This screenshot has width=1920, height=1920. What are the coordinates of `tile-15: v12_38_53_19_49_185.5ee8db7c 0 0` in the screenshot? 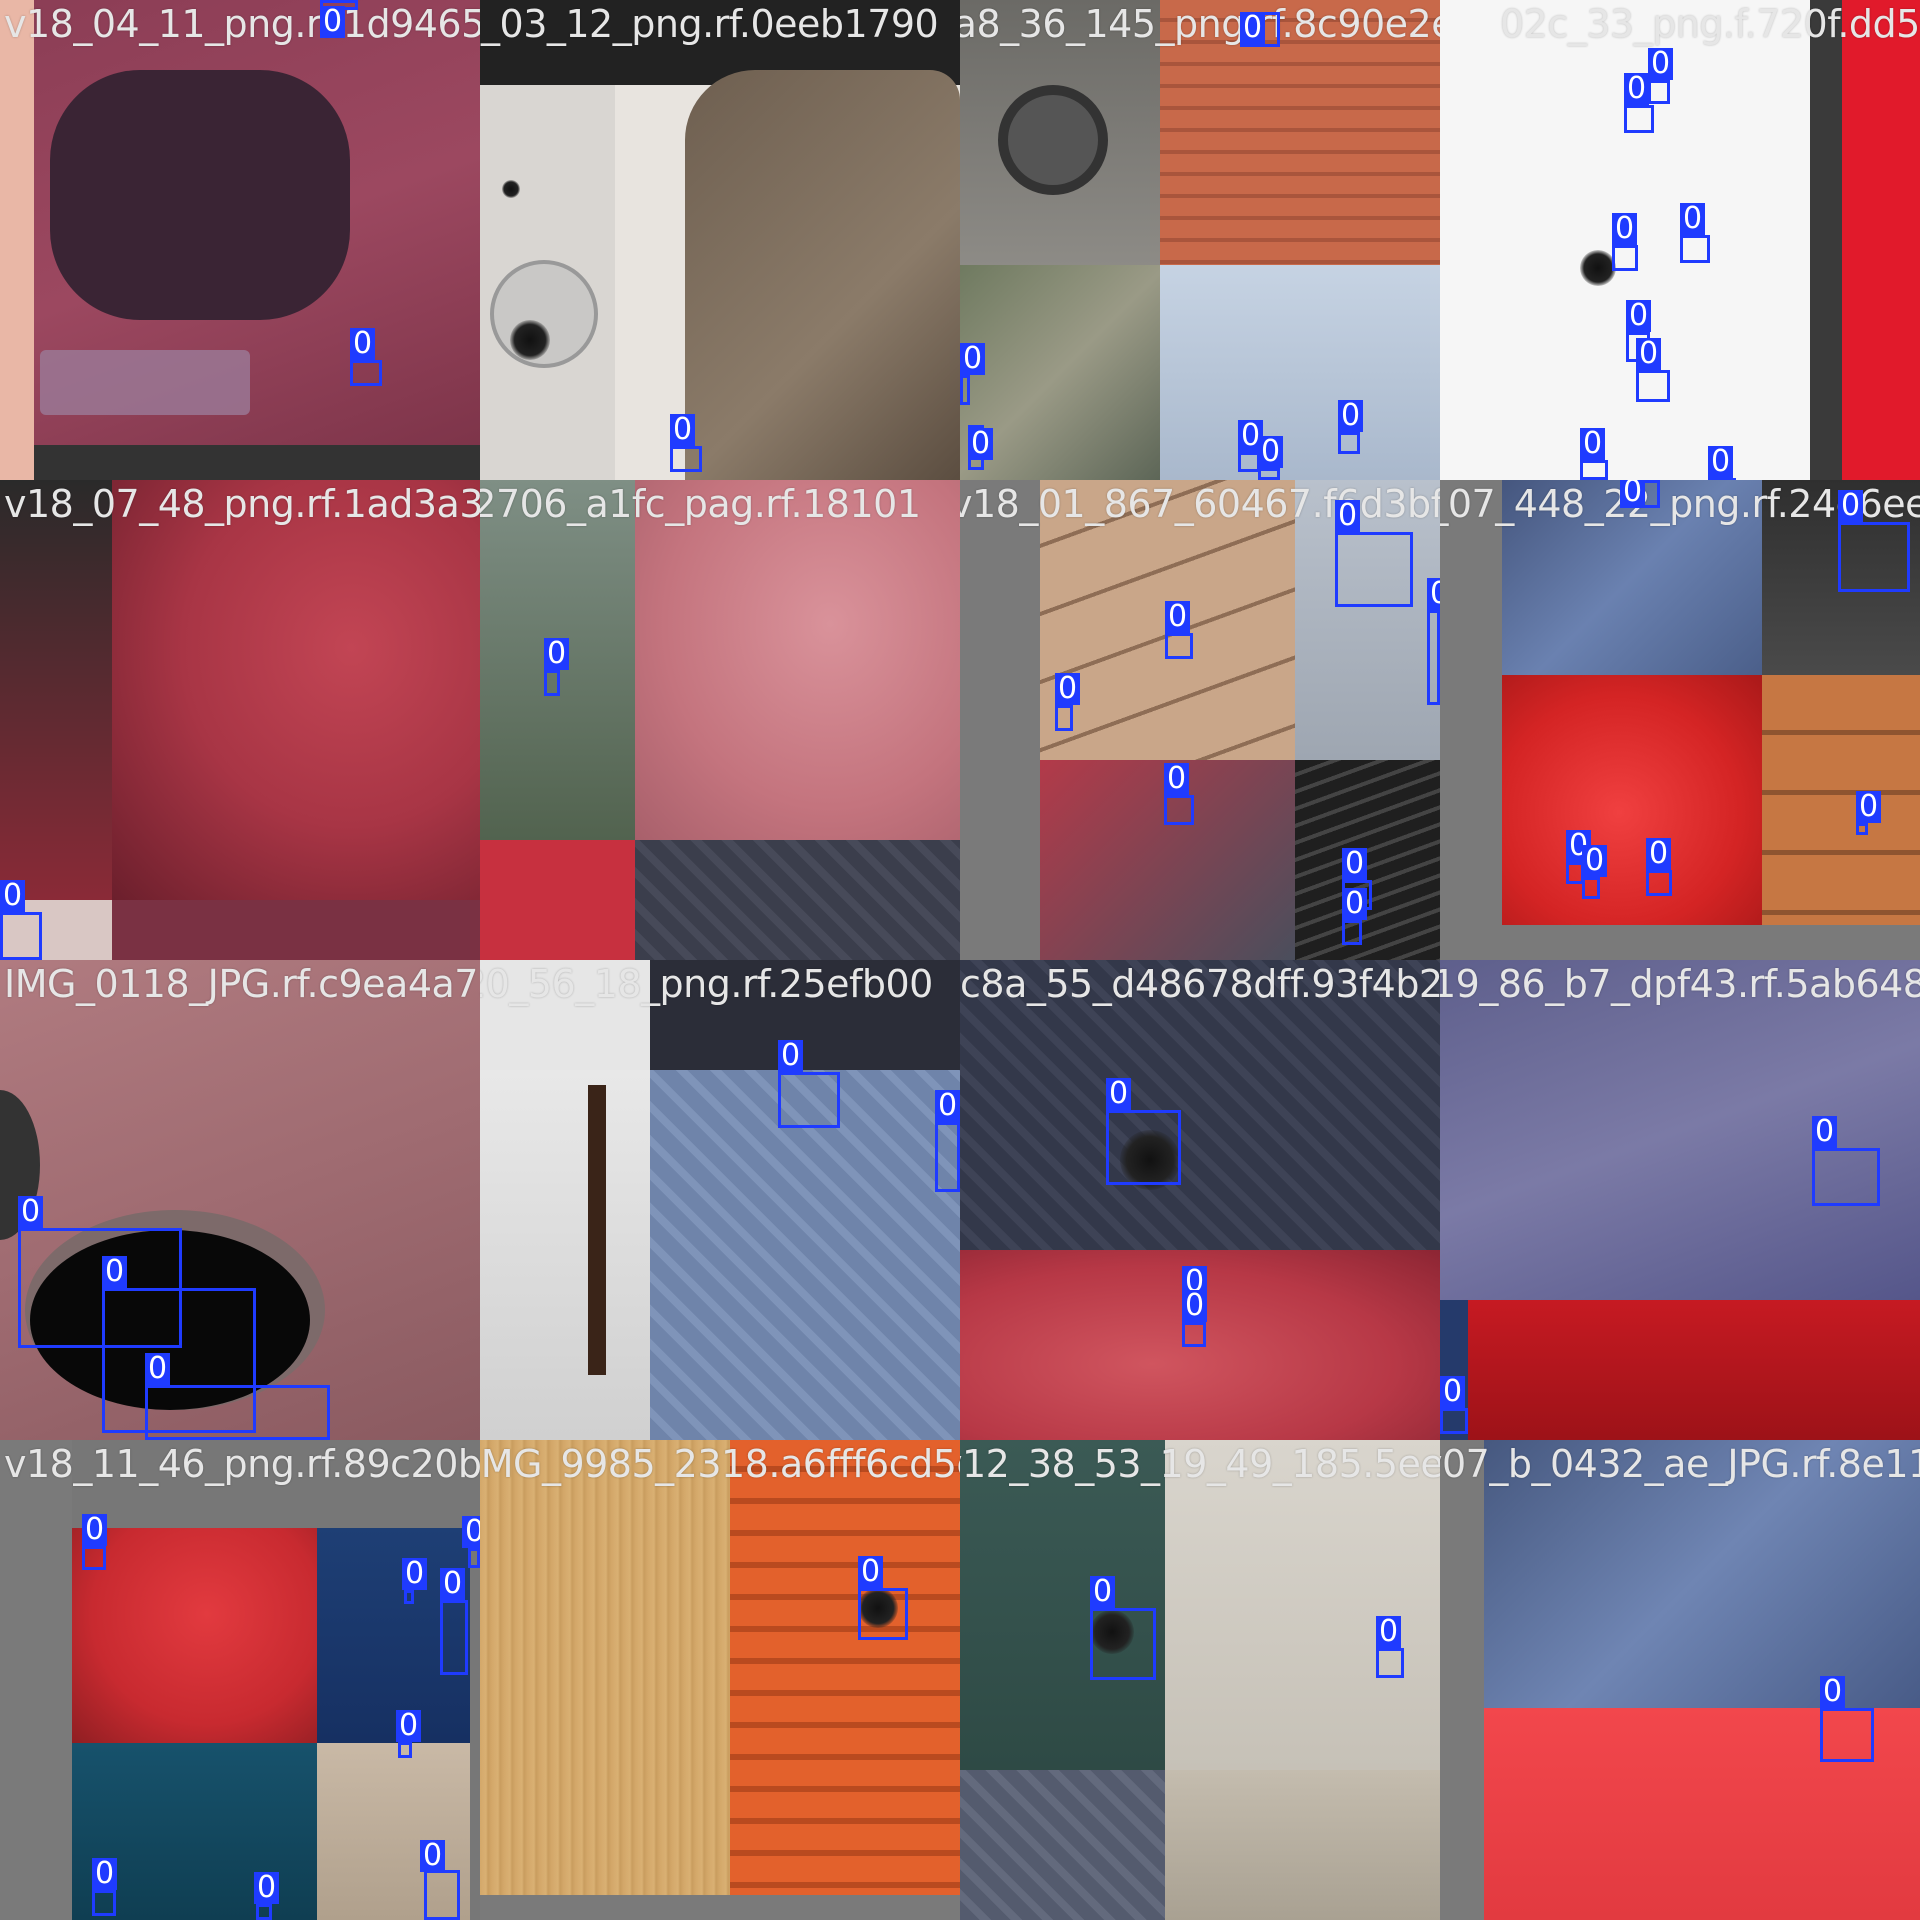 It's located at (1200, 1680).